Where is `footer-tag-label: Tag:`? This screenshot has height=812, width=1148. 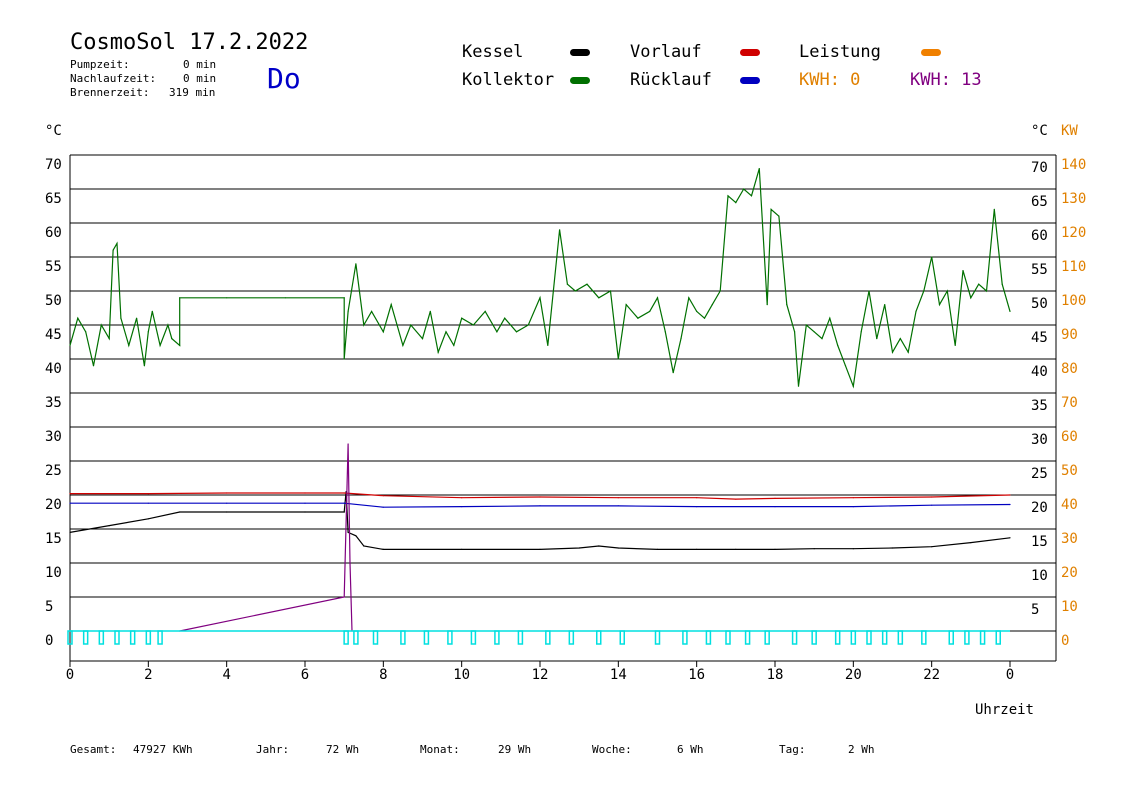
footer-tag-label: Tag: is located at coordinates (792, 749).